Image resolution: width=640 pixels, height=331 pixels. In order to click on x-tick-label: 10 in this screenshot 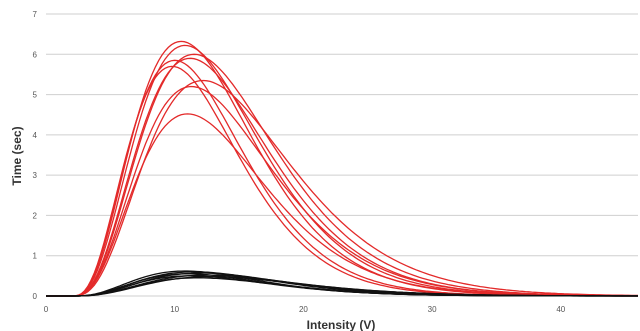, I will do `click(174, 309)`.